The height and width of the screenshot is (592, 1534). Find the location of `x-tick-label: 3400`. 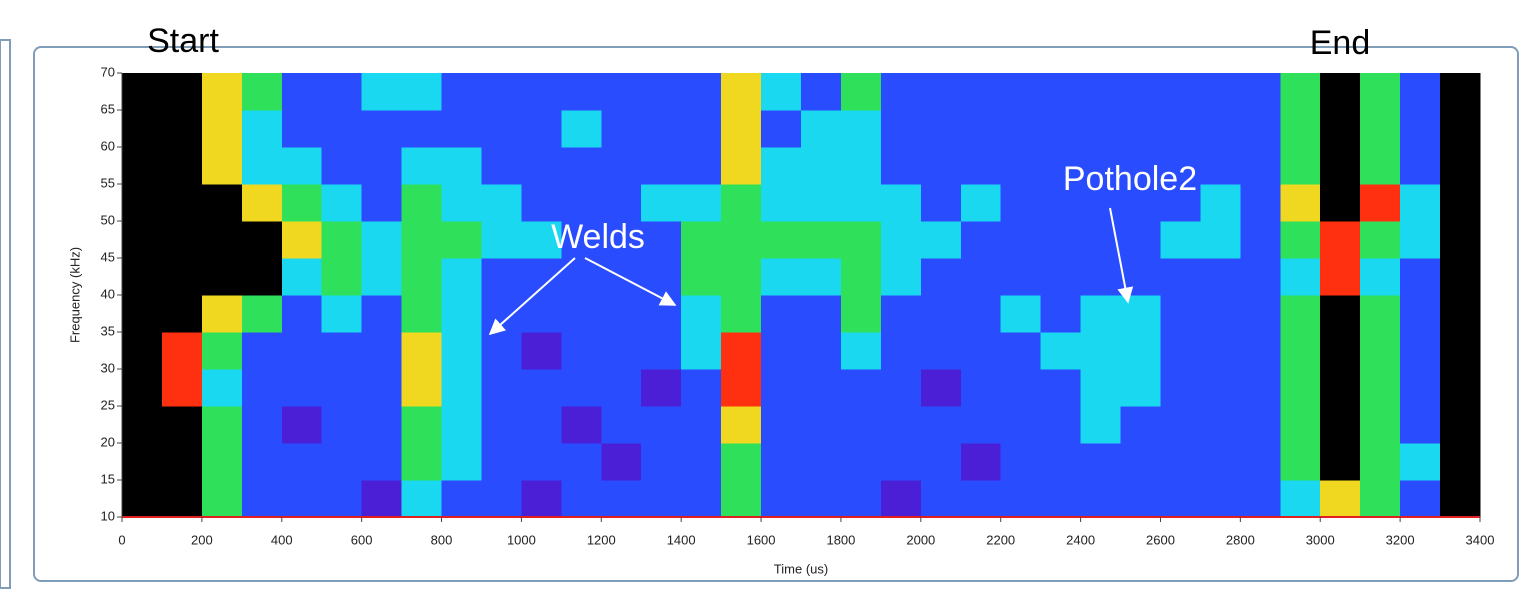

x-tick-label: 3400 is located at coordinates (1480, 539).